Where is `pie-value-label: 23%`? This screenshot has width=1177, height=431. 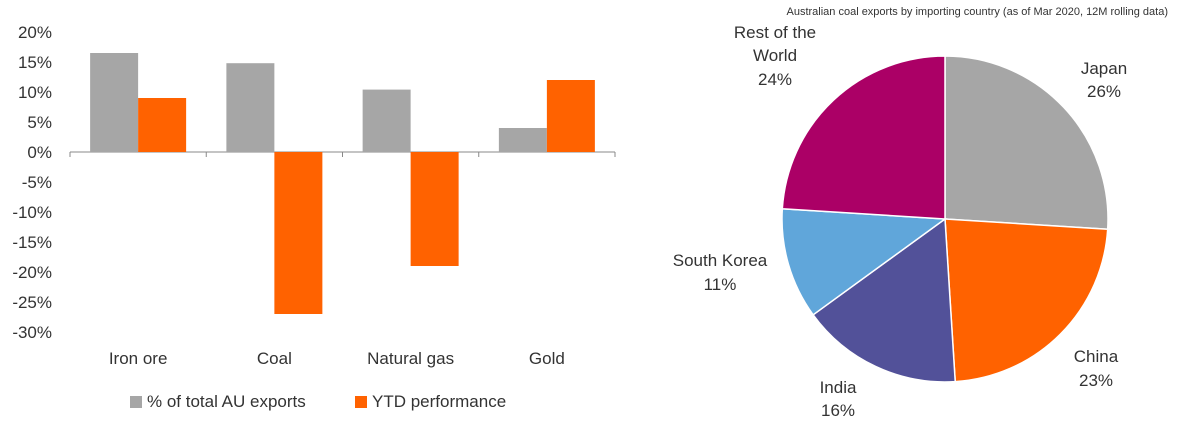
pie-value-label: 23% is located at coordinates (1096, 380).